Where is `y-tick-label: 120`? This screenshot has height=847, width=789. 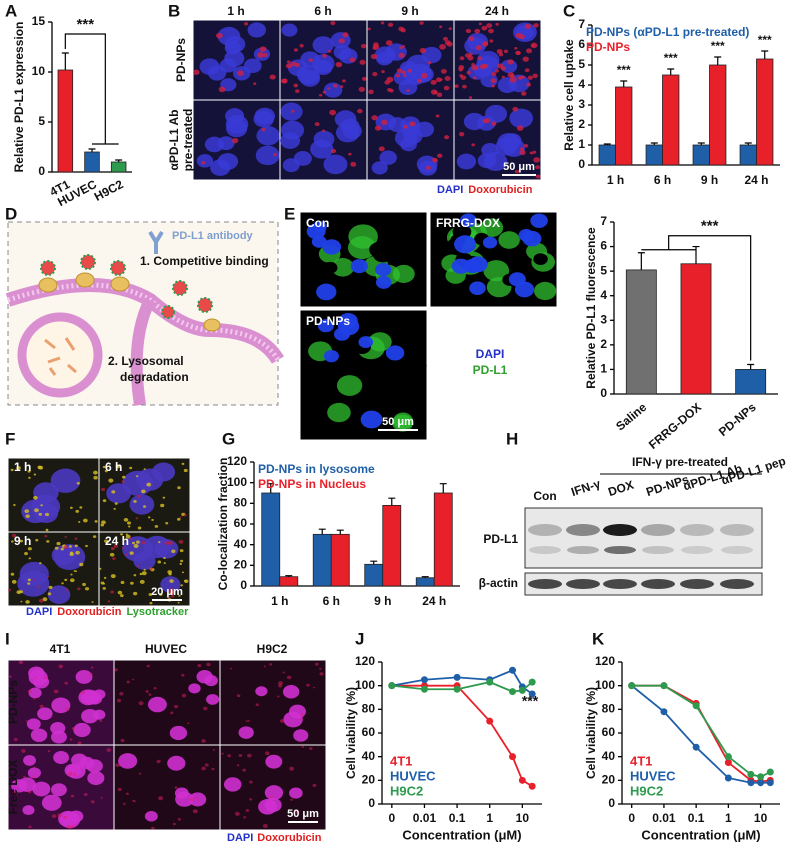 y-tick-label: 120 is located at coordinates (605, 661).